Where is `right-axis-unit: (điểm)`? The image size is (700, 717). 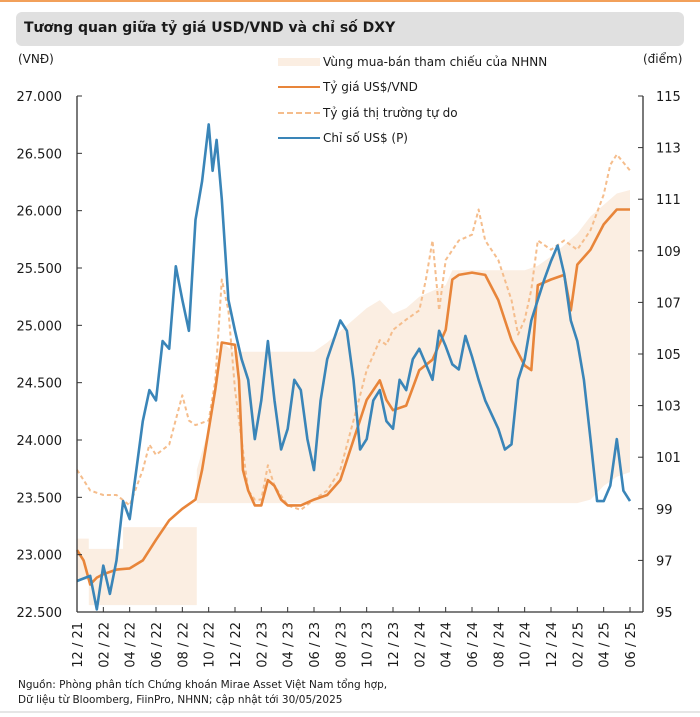
right-axis-unit: (điểm) is located at coordinates (663, 59).